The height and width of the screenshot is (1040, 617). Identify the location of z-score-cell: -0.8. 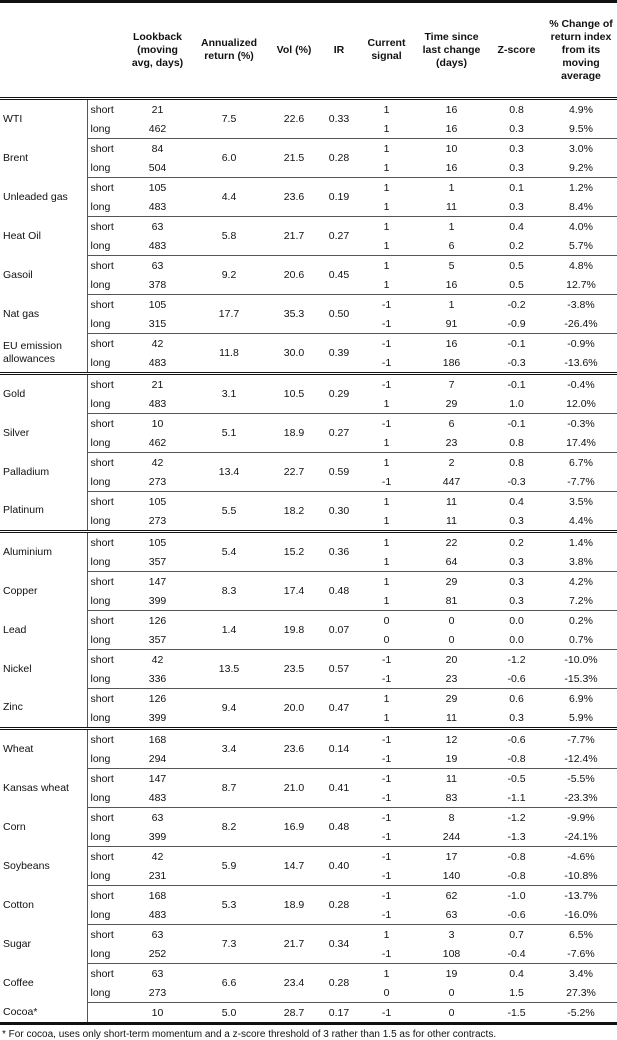
(516, 875).